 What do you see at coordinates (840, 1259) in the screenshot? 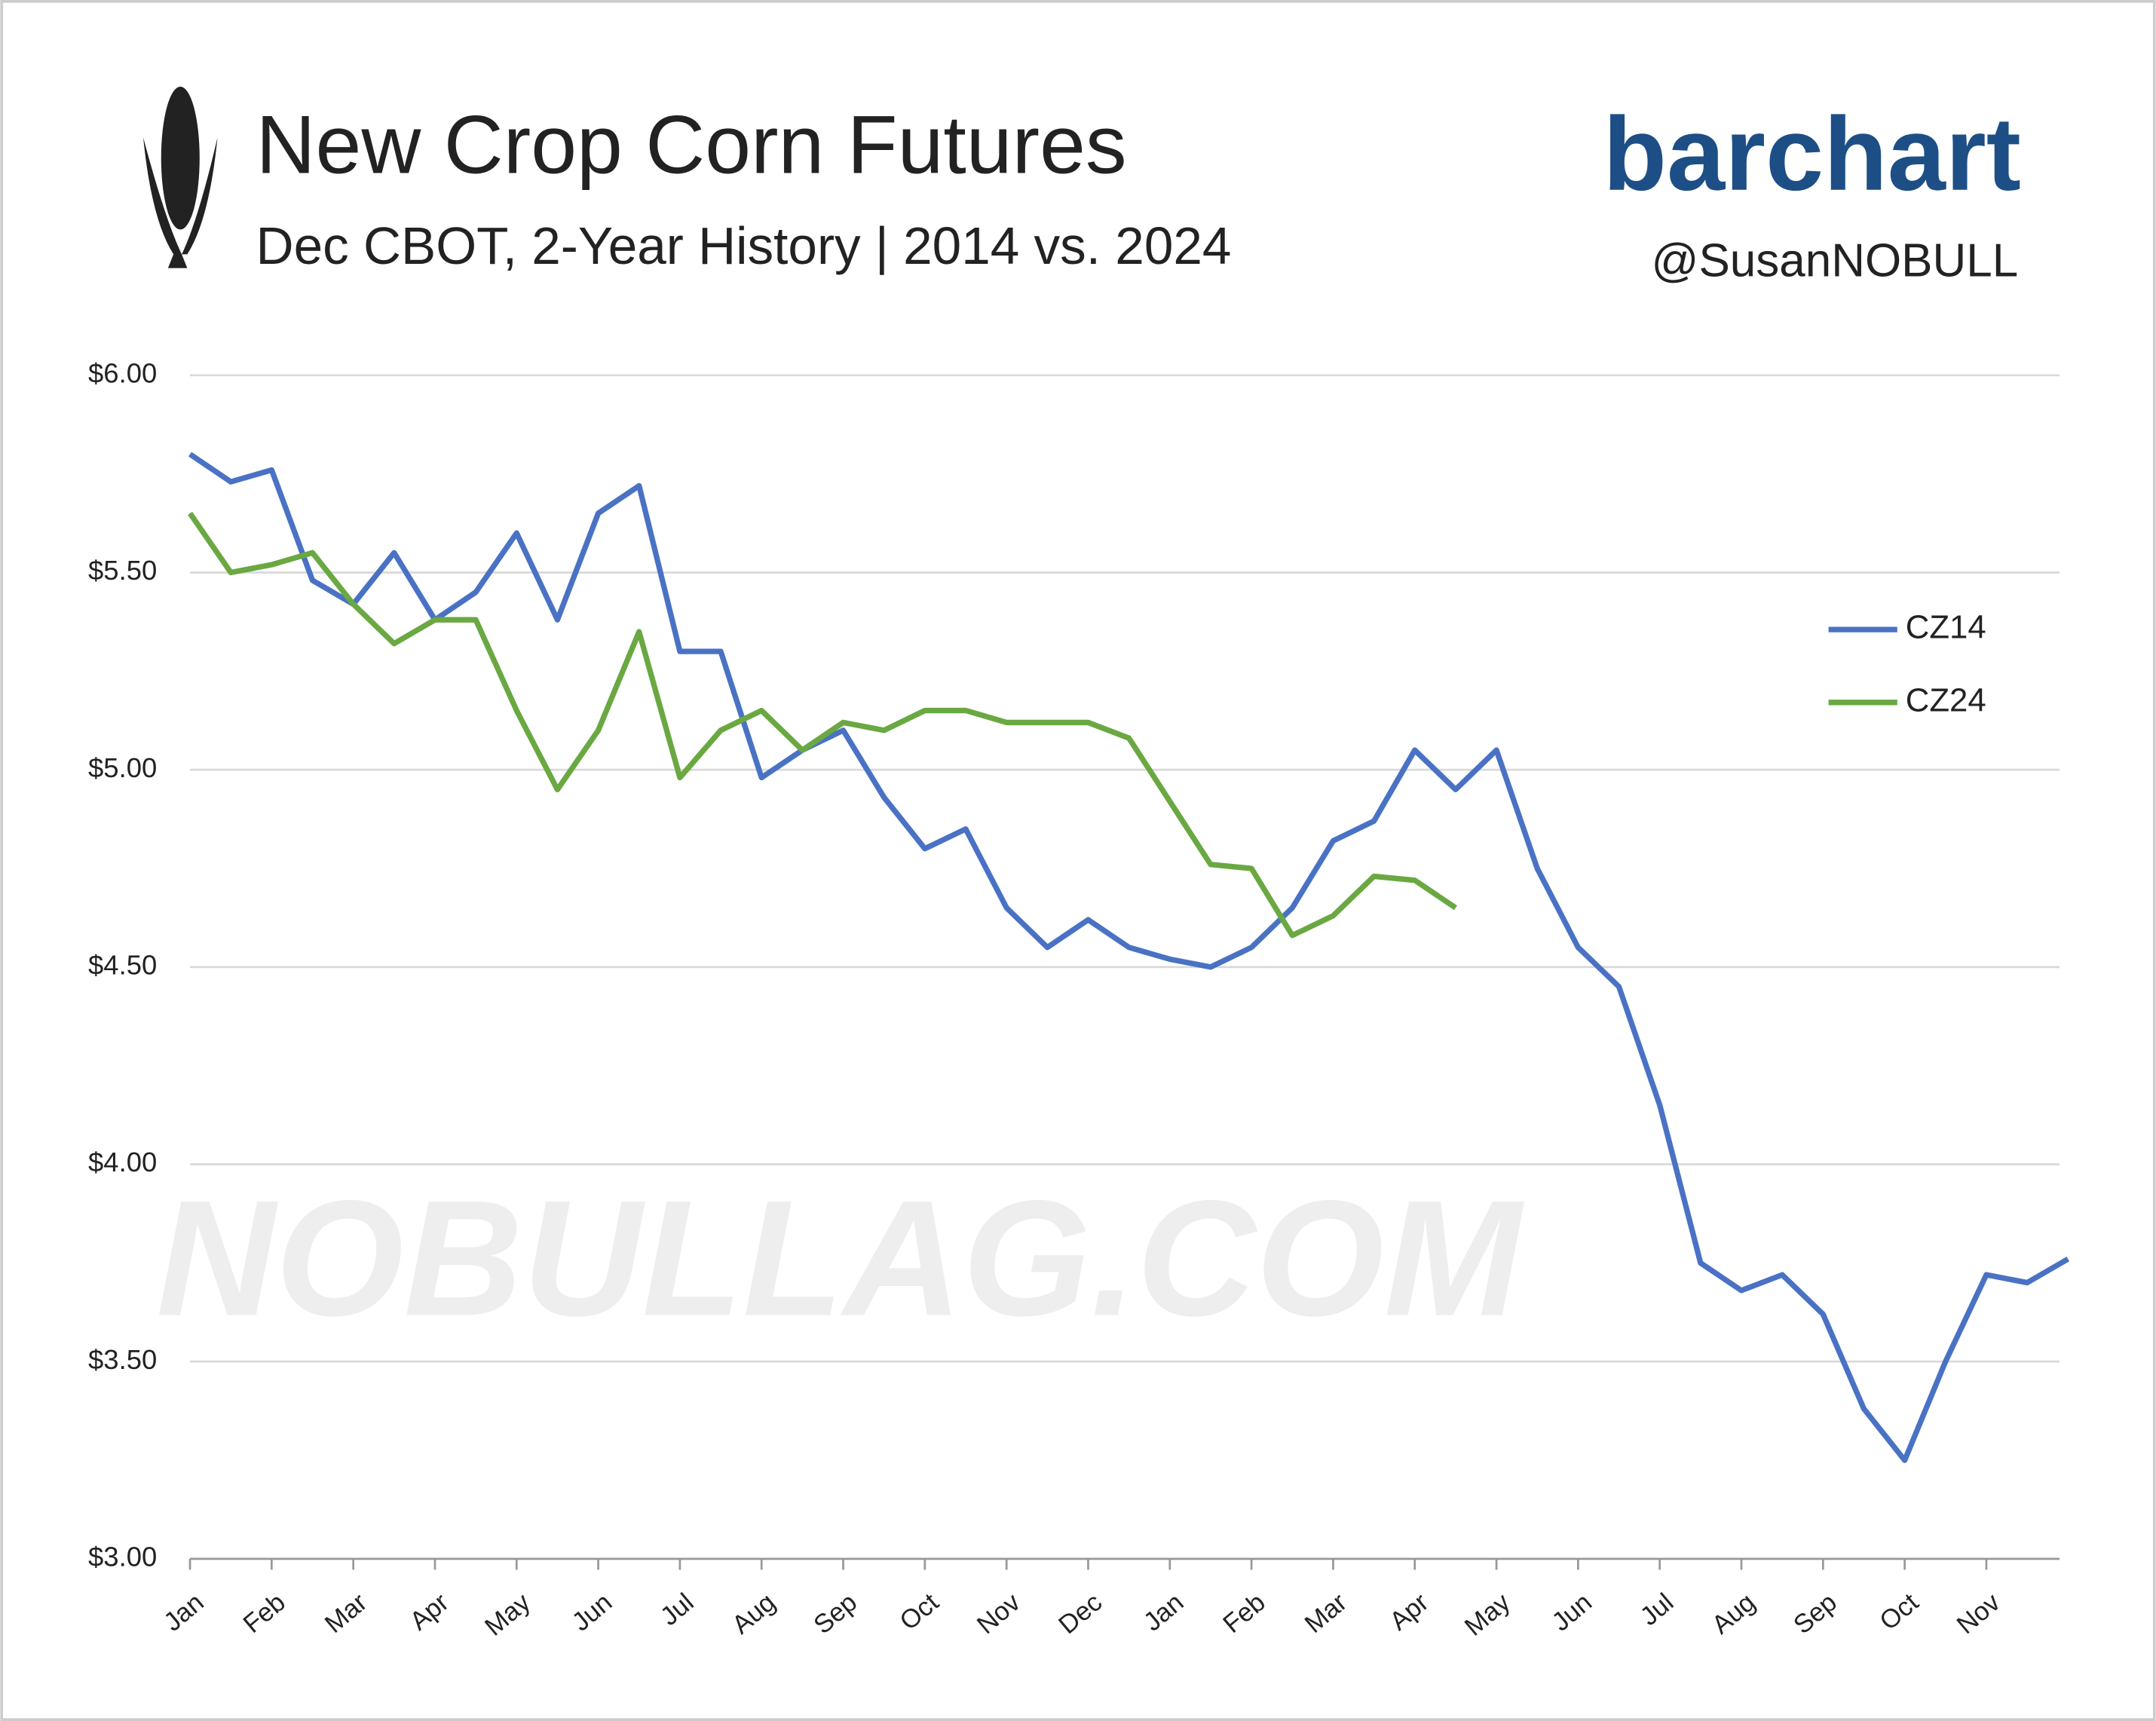
I see `watermark: NOBULLAG.COM` at bounding box center [840, 1259].